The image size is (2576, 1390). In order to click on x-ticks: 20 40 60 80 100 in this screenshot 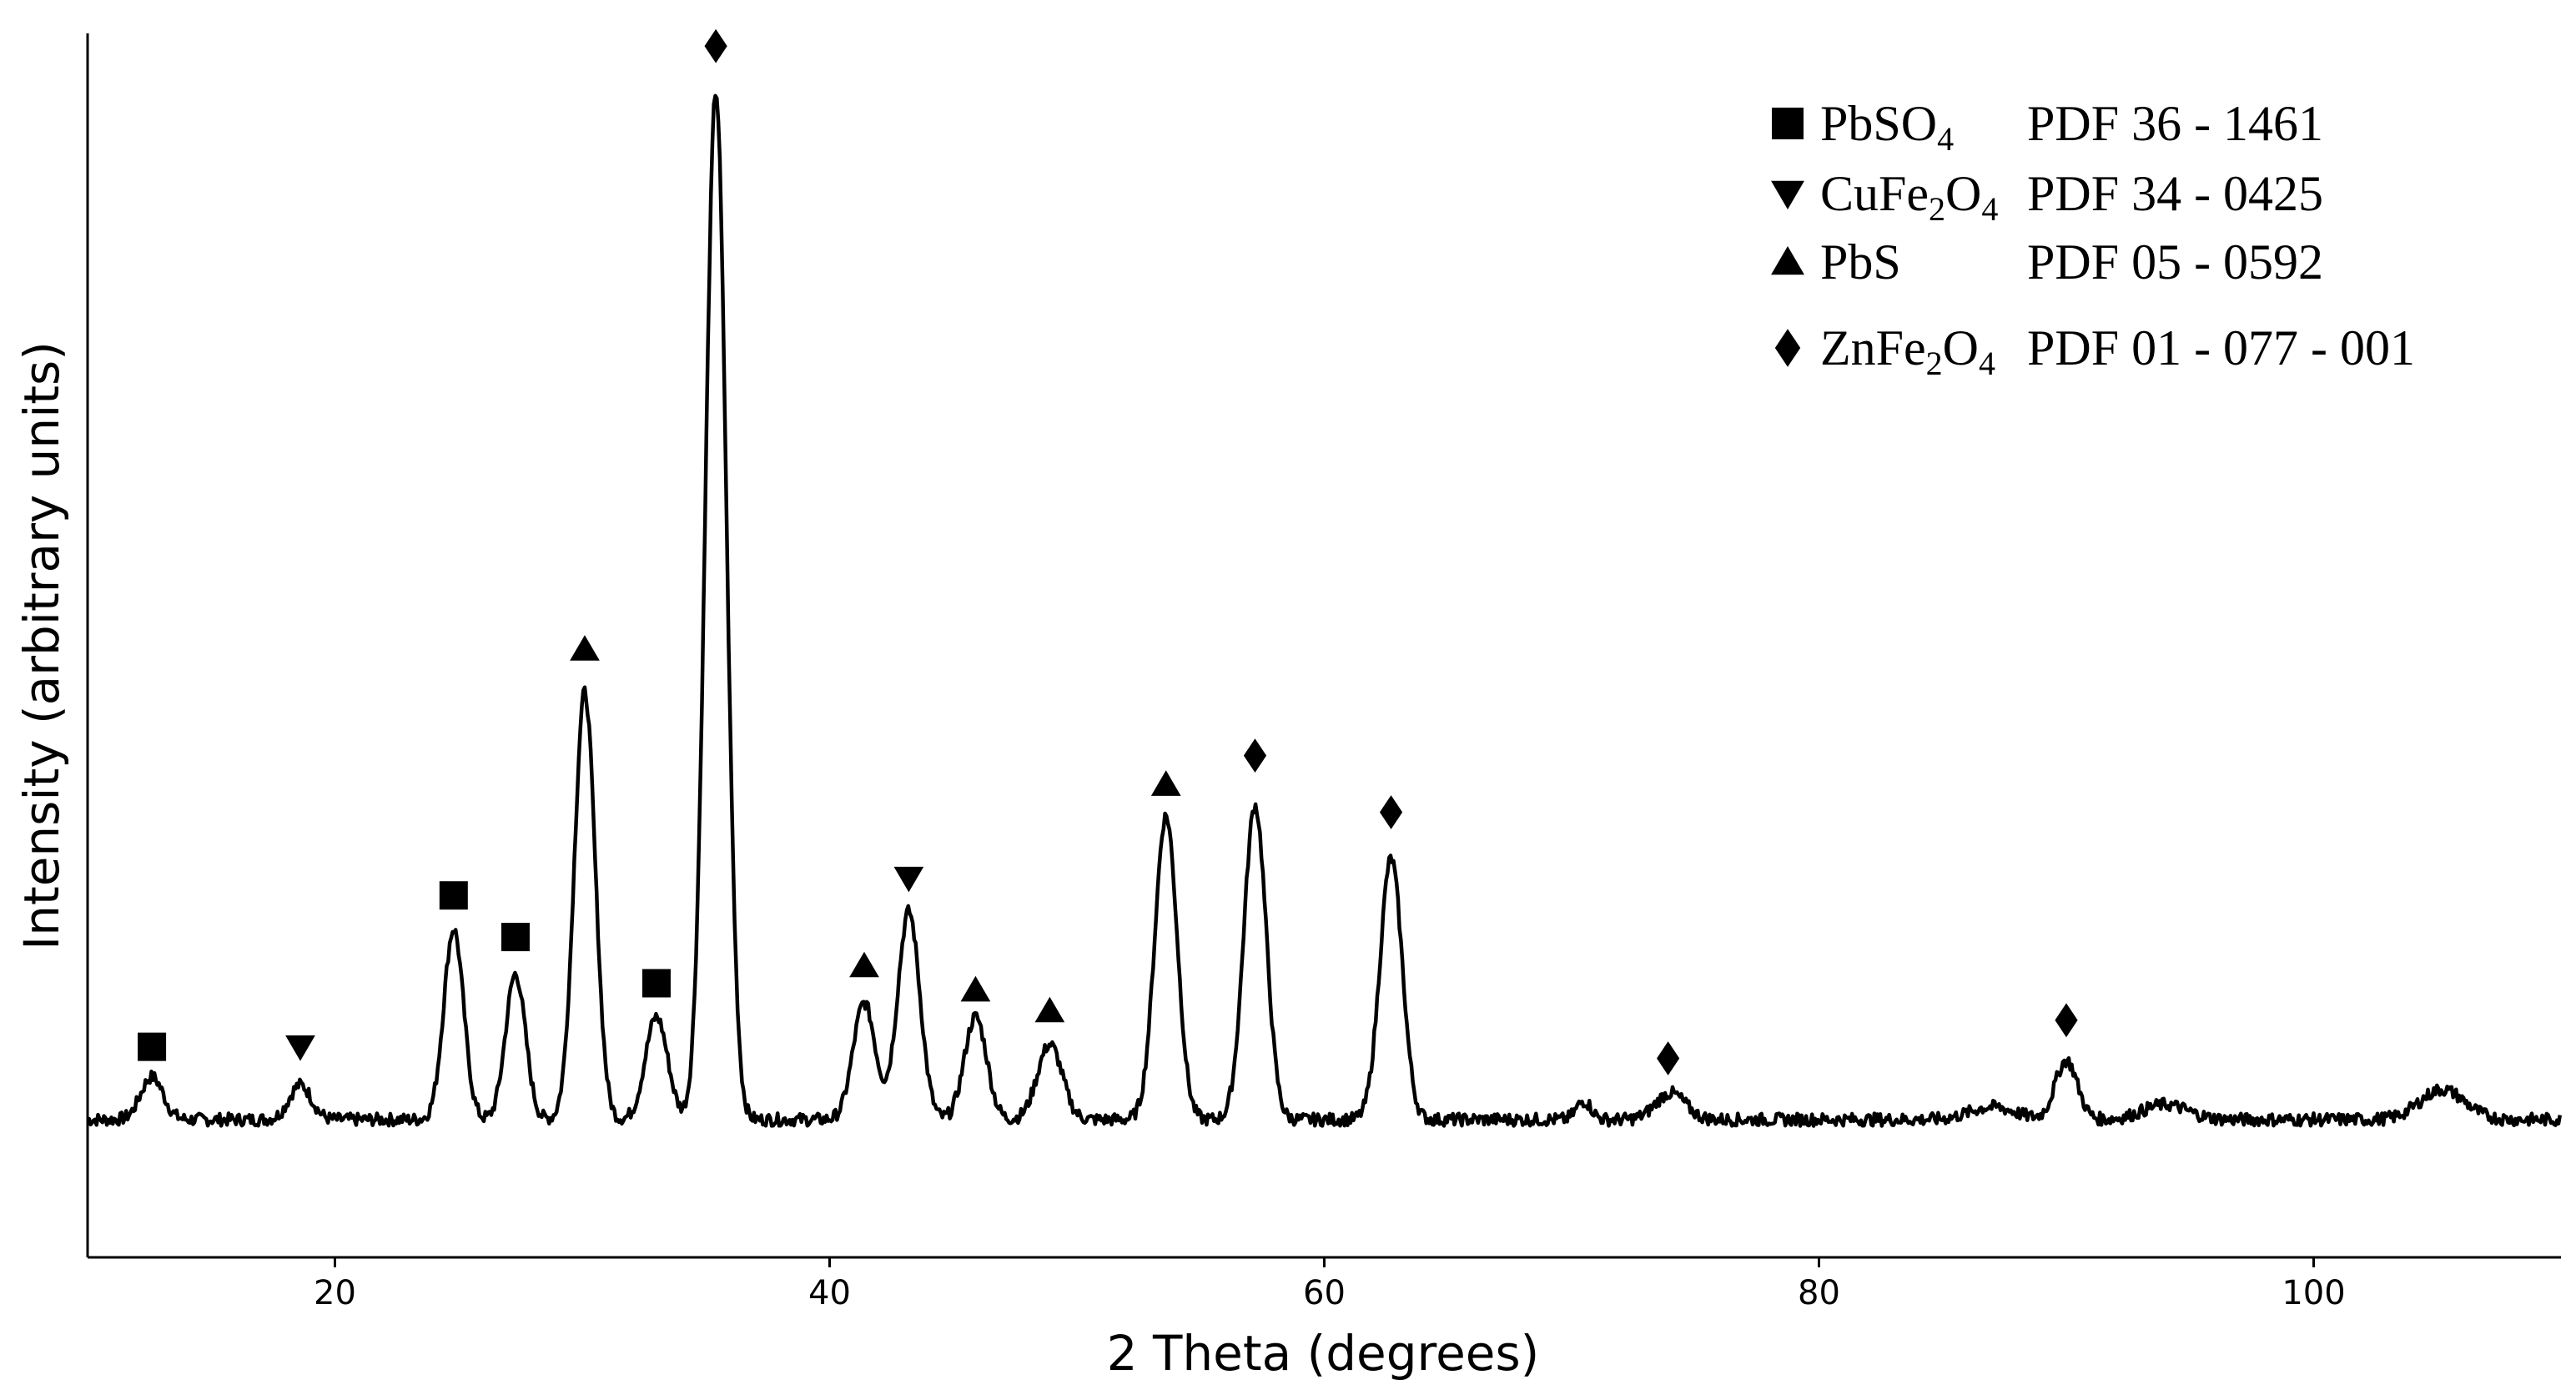, I will do `click(1330, 1284)`.